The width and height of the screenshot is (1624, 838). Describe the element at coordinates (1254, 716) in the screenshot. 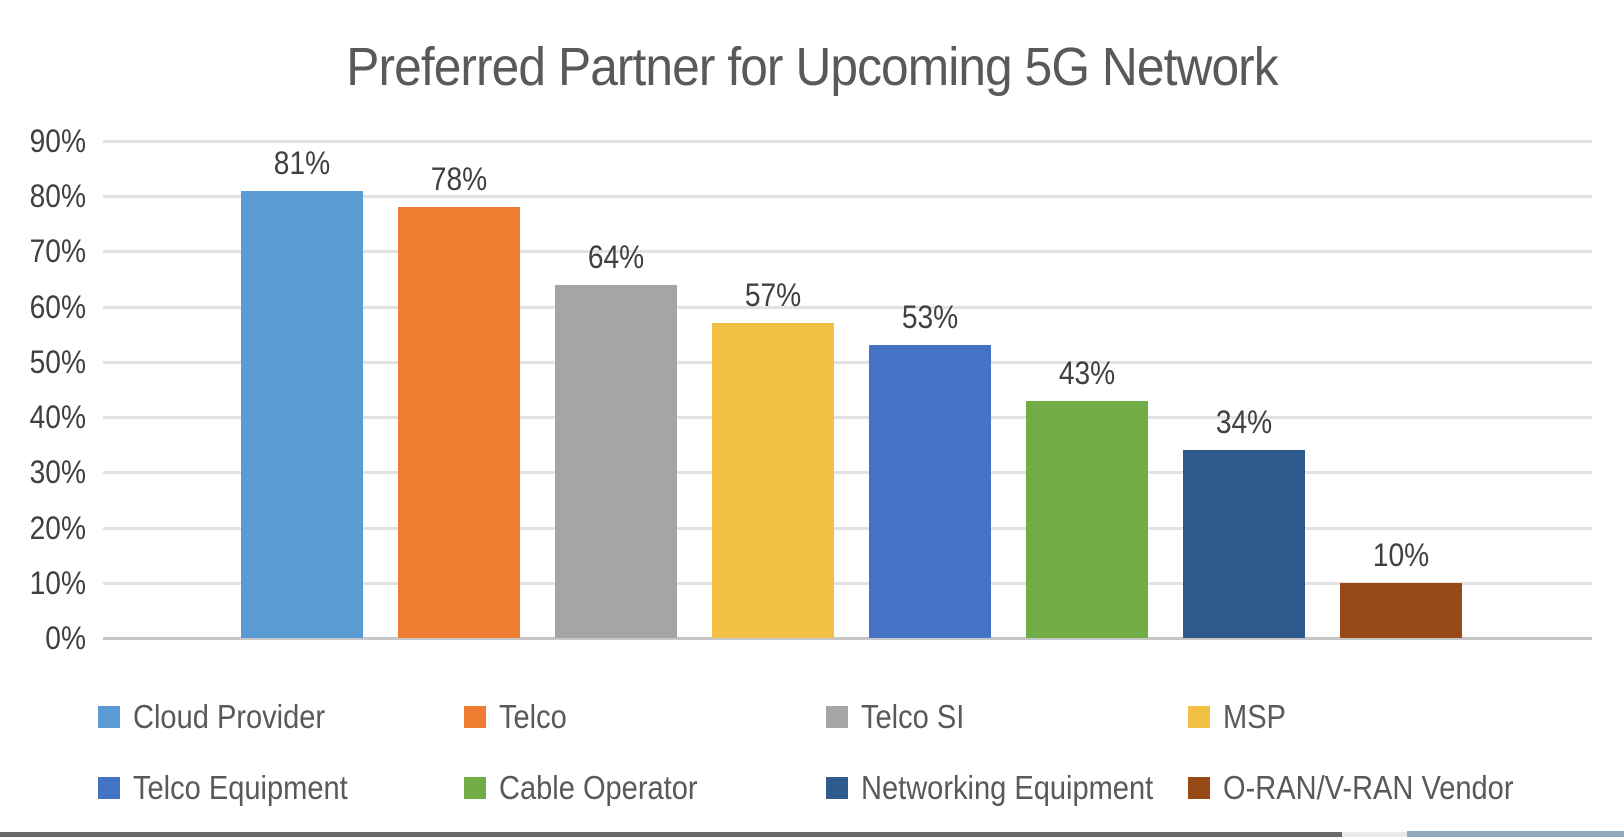

I see `legend-label-msp: MSP` at that location.